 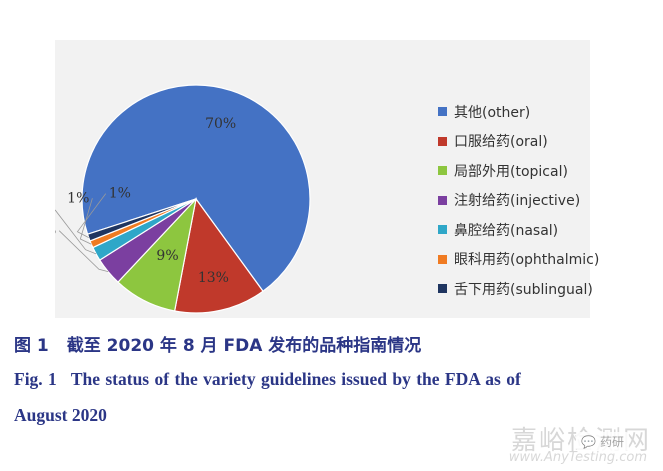 I want to click on legend-label: 注射给药(injective), so click(x=517, y=201).